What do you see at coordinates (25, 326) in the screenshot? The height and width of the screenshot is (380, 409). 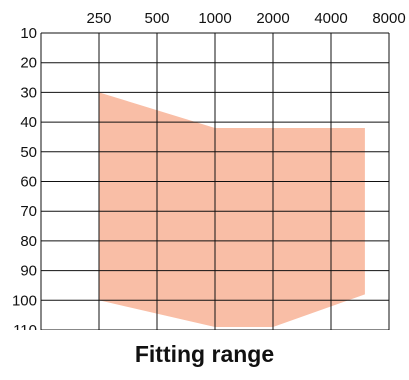 I see `y-tick-label: 110` at bounding box center [25, 326].